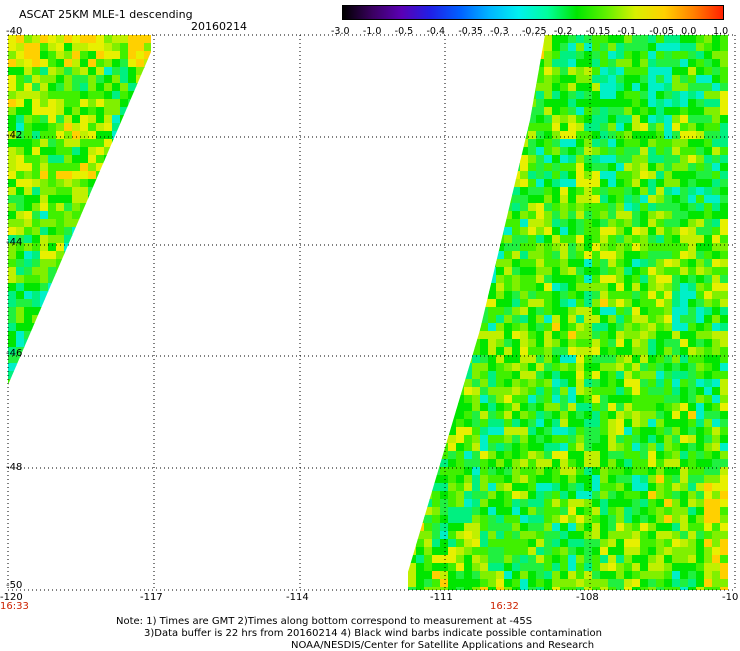 This screenshot has width=740, height=651. Describe the element at coordinates (79, 210) in the screenshot. I see `swath-left` at that location.